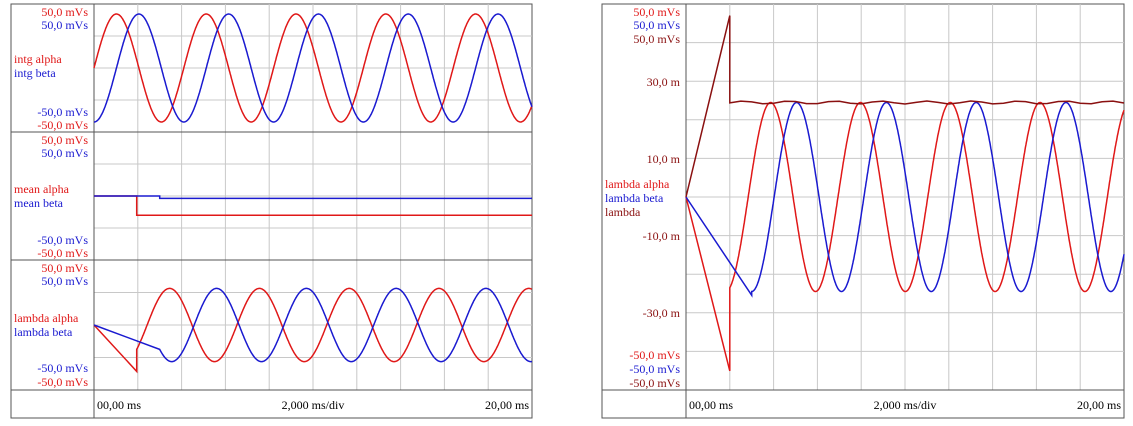  What do you see at coordinates (62, 253) in the screenshot?
I see `ch2-scale-bottom-2: -50,0 mVs` at bounding box center [62, 253].